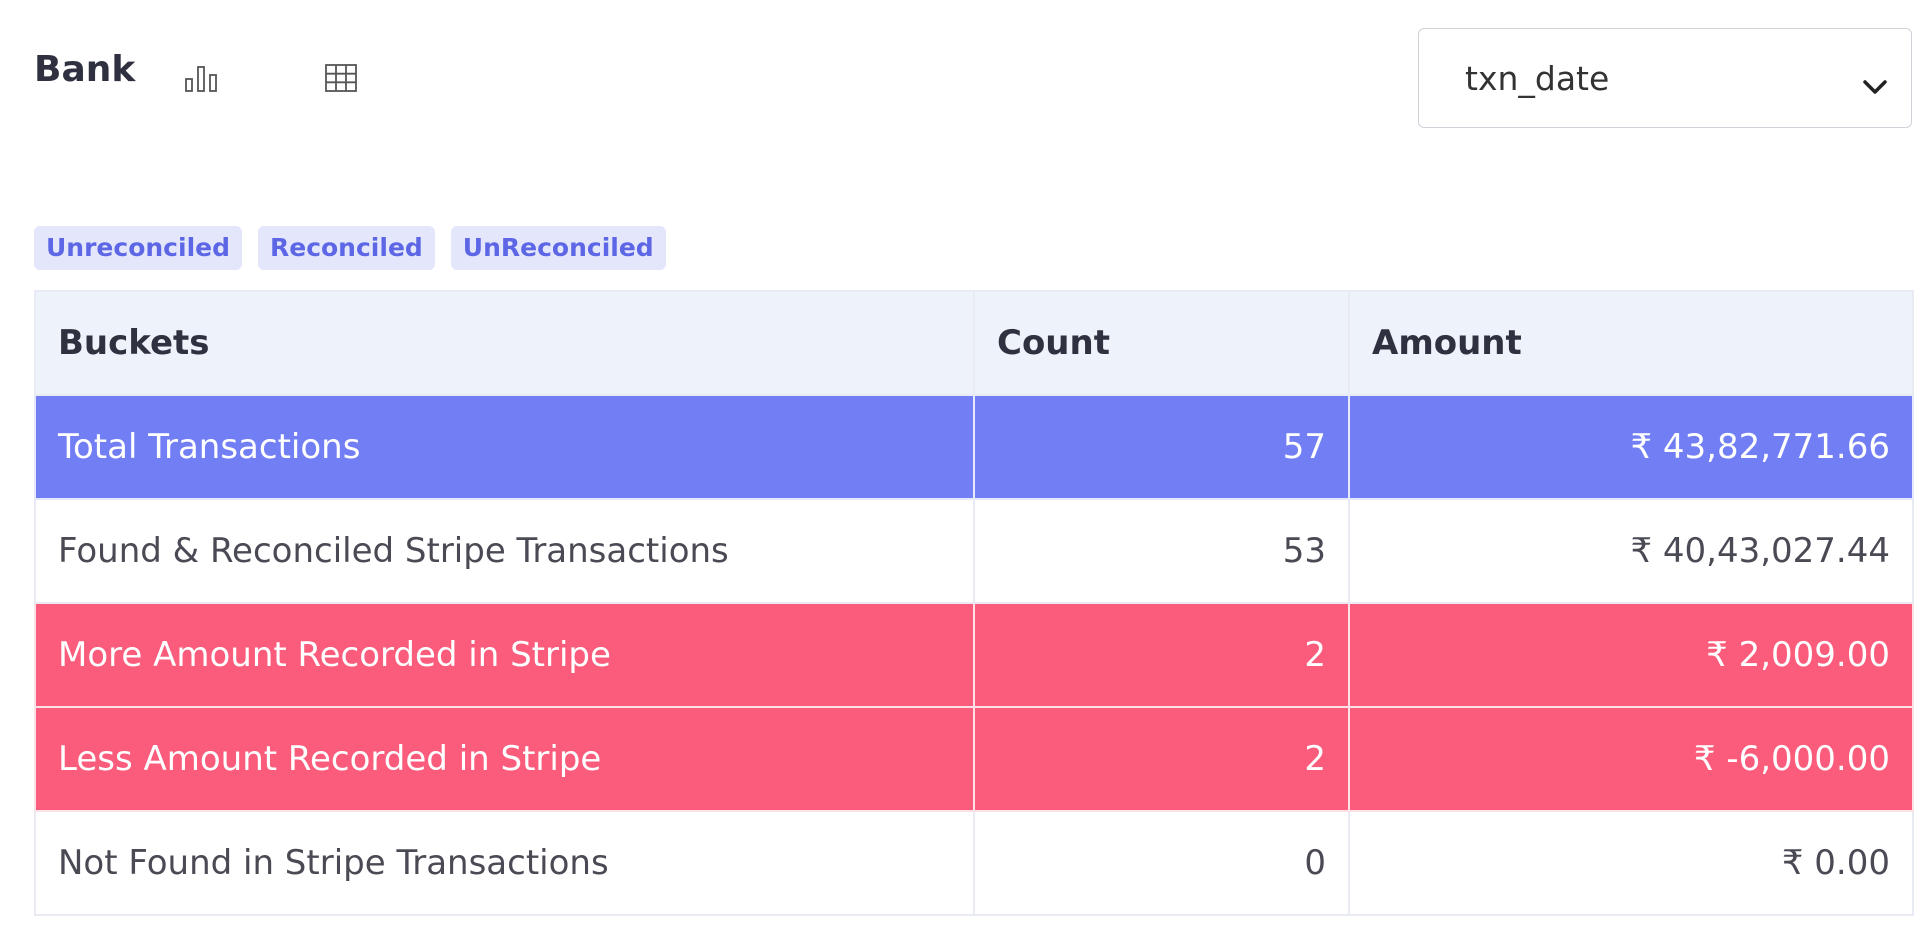 Image resolution: width=1920 pixels, height=925 pixels. I want to click on bucket-cell: Found & Reconciled Stripe Transactions, so click(504, 551).